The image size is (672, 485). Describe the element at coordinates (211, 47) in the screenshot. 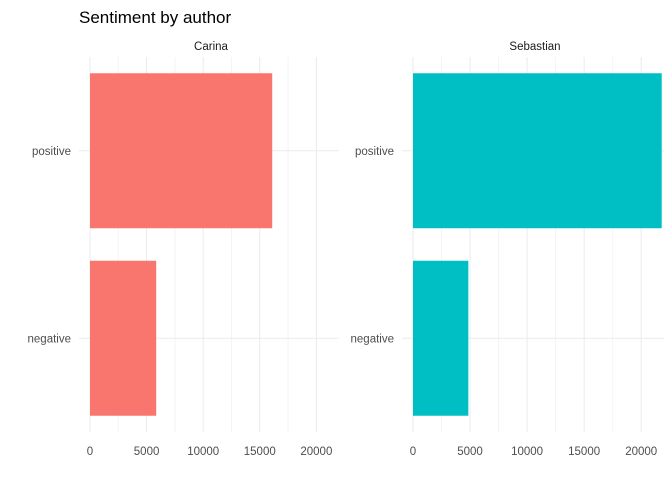

I see `facet-strip-label: Carina` at that location.